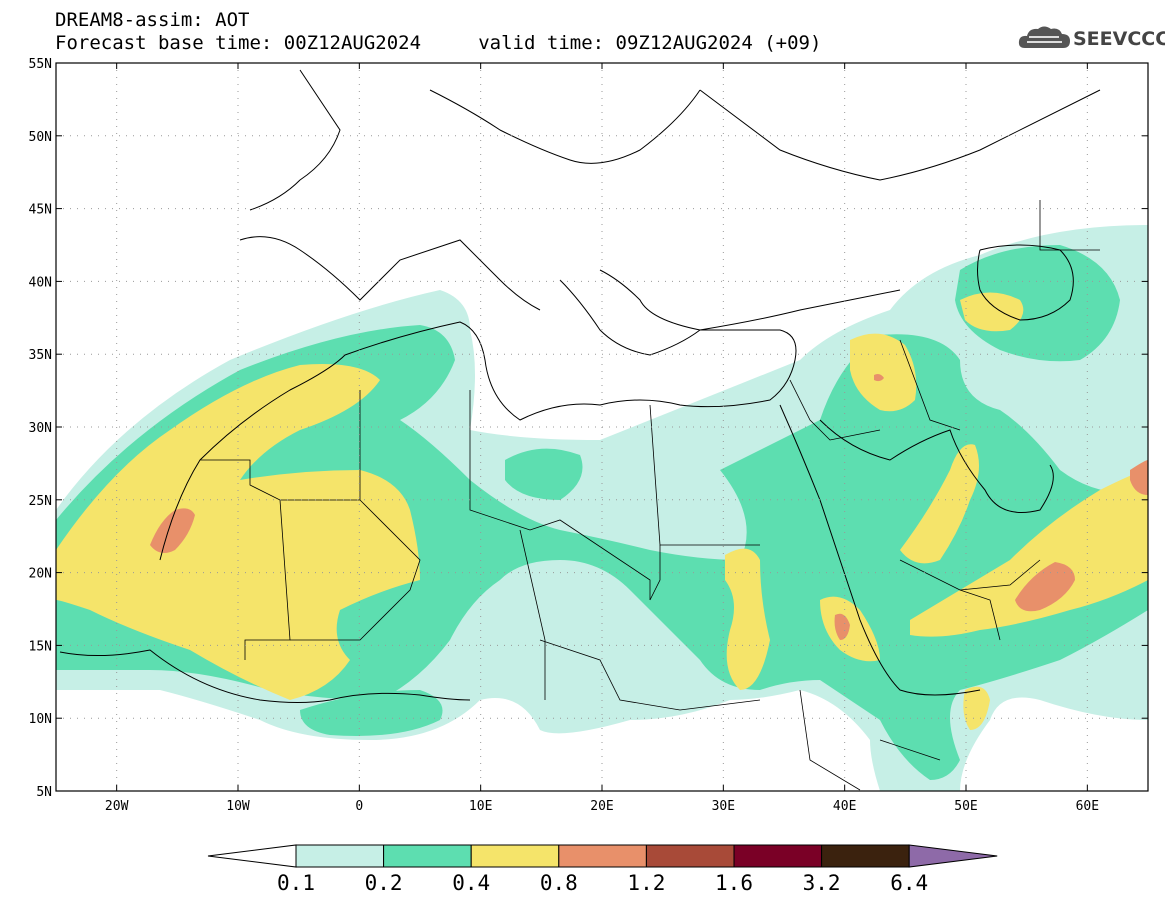  Describe the element at coordinates (1044, 37) in the screenshot. I see `cloud-icon` at that location.